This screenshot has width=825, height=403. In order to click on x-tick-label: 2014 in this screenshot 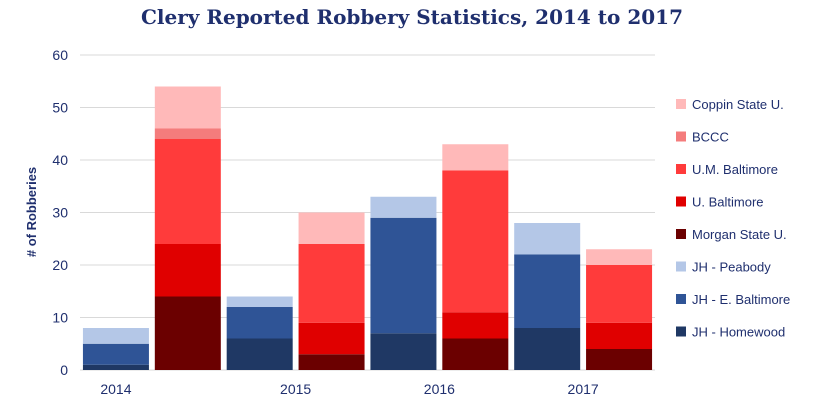, I will do `click(115, 389)`.